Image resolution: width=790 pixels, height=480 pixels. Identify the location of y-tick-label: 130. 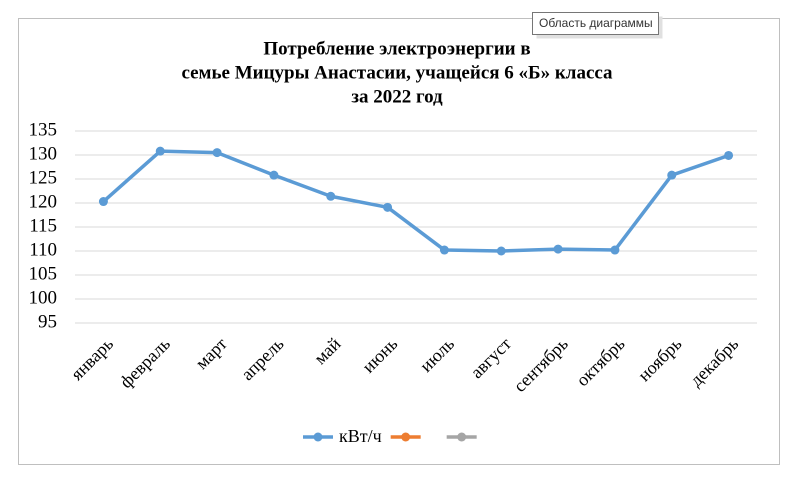
(43, 153).